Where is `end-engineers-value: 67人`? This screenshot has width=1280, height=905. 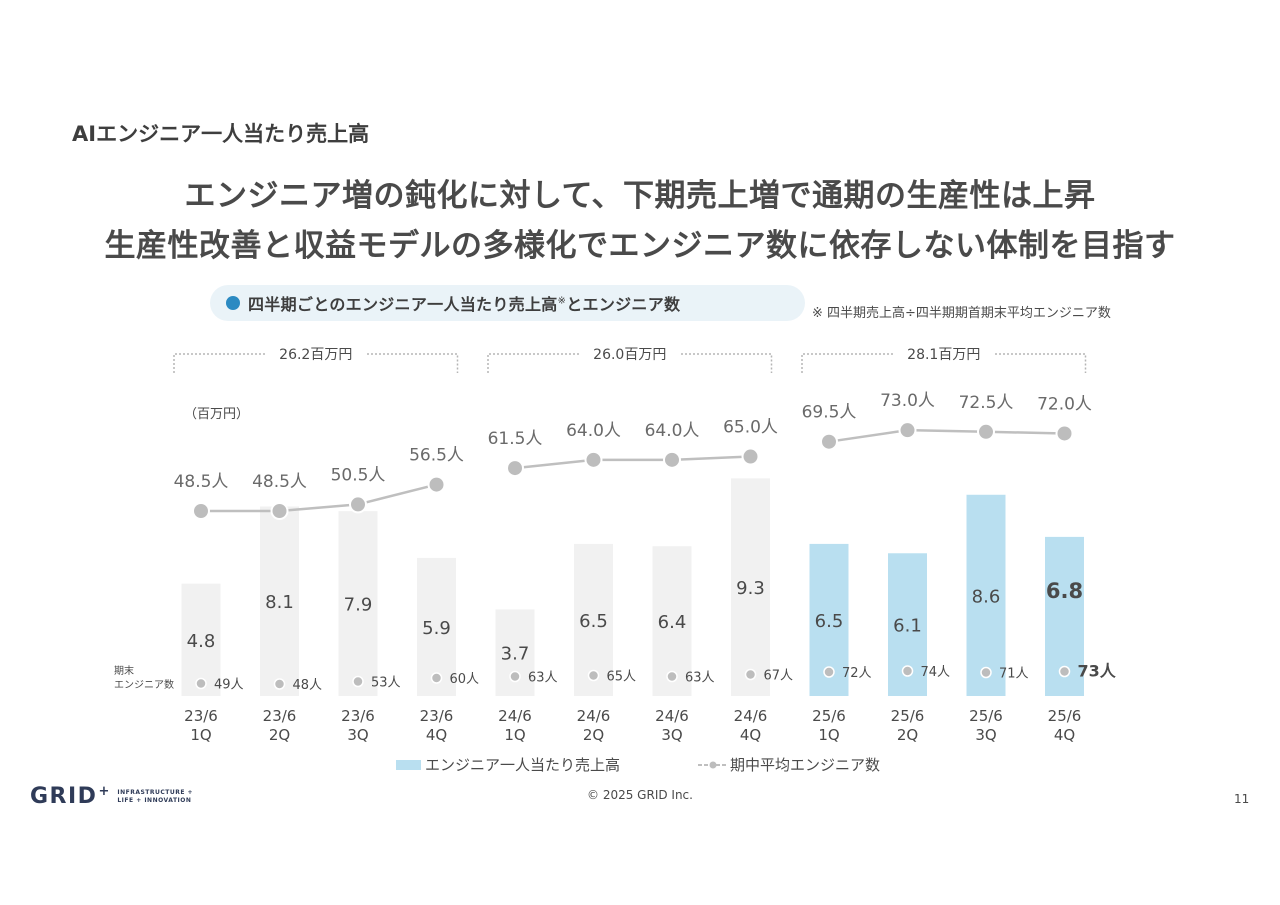
end-engineers-value: 67人 is located at coordinates (779, 676).